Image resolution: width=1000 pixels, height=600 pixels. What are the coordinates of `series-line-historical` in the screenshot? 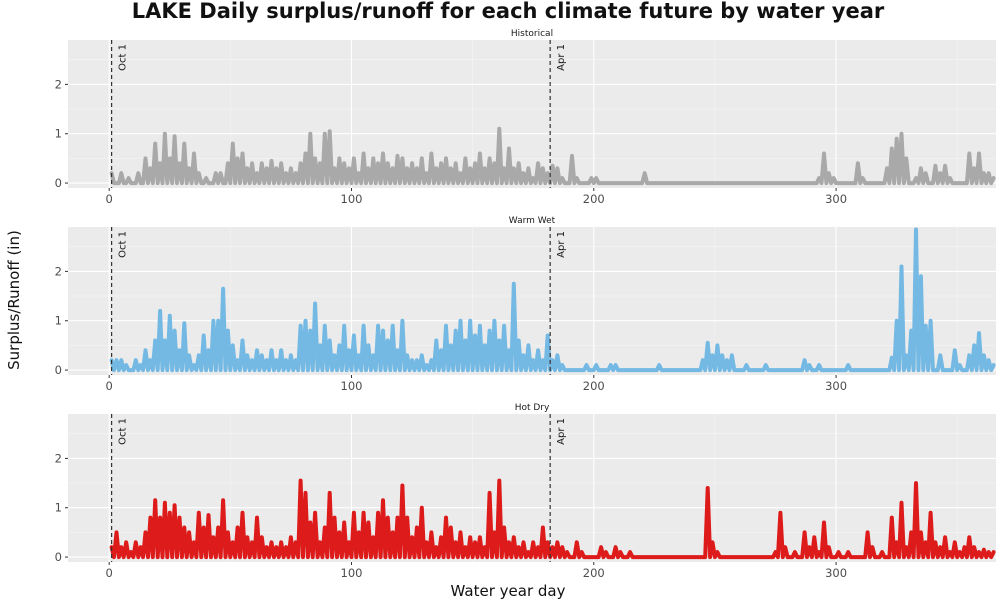 It's located at (552, 156).